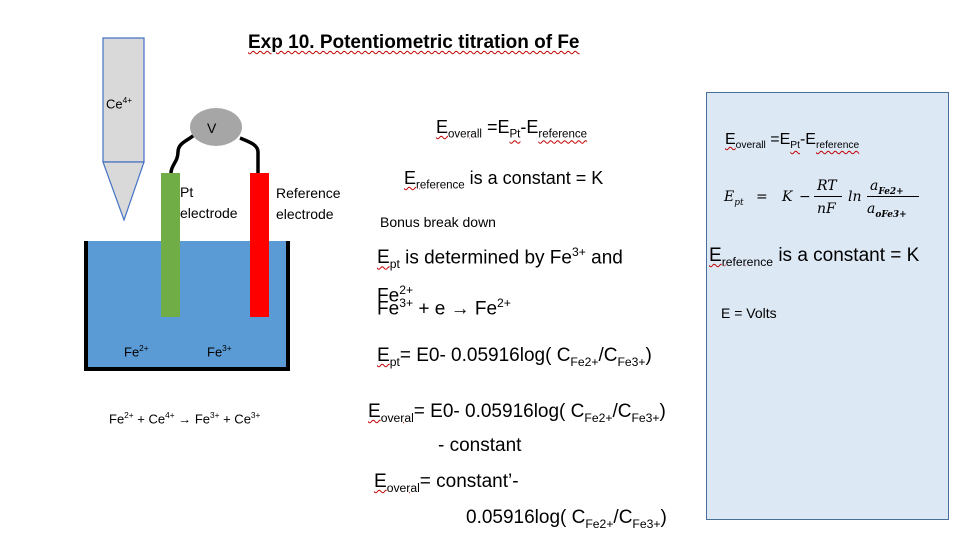 The height and width of the screenshot is (539, 960). Describe the element at coordinates (504, 180) in the screenshot. I see `e-reference-statement: Ereference is a constant = K` at that location.